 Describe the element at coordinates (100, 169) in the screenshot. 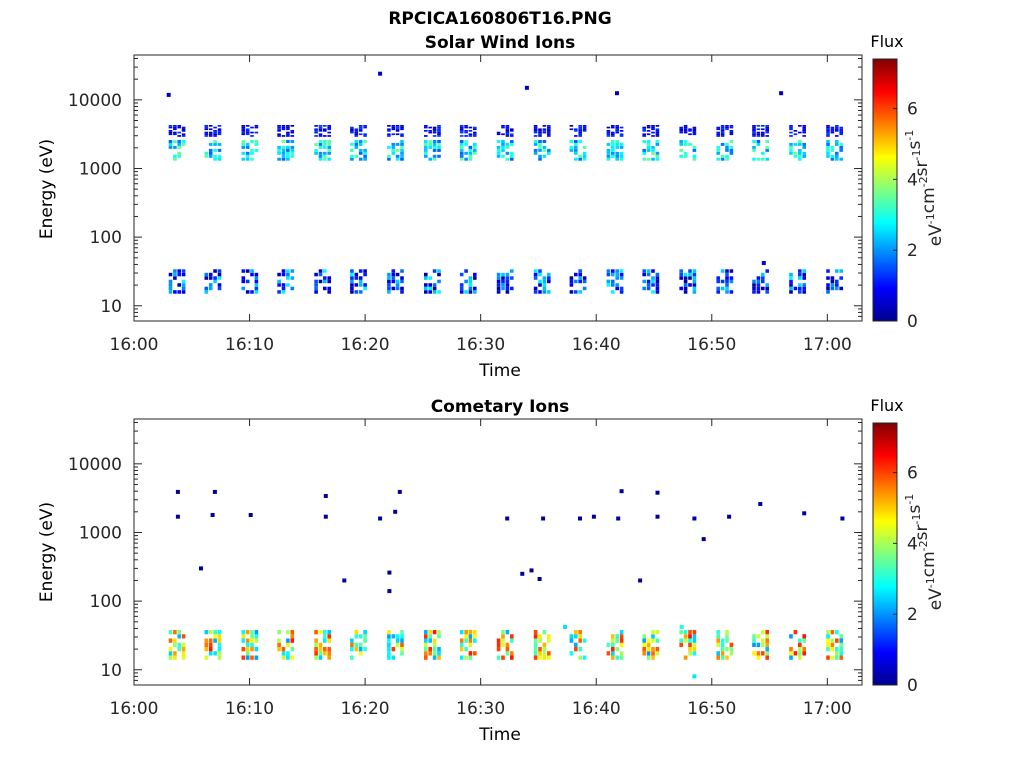

I see `y-tick-label: 1000` at that location.